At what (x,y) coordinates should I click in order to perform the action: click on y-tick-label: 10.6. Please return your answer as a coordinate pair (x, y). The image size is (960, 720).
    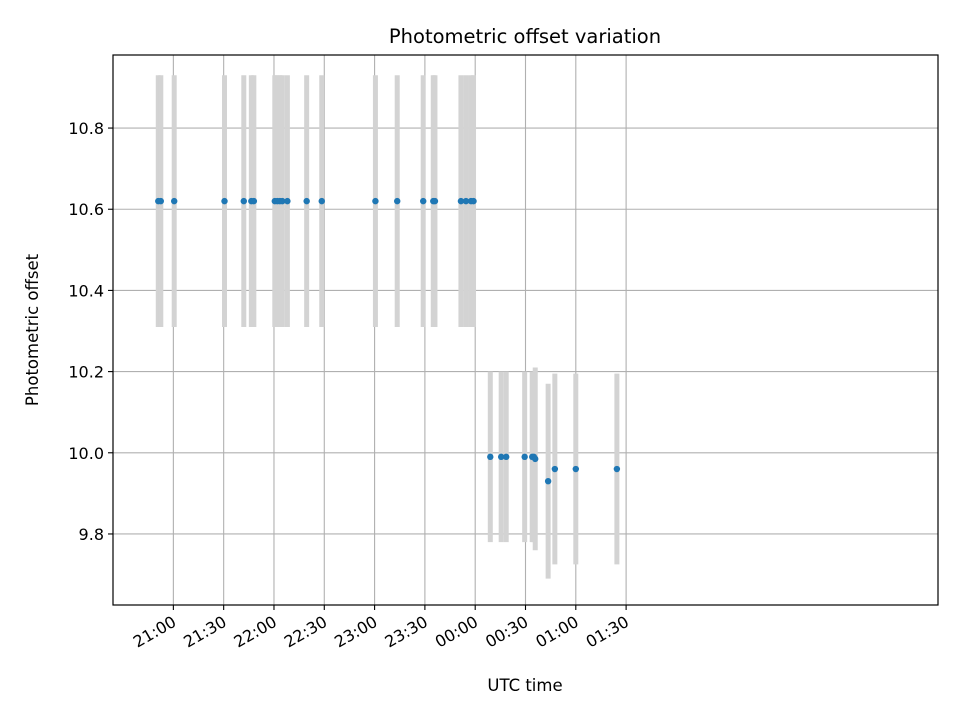
    Looking at the image, I should click on (86, 209).